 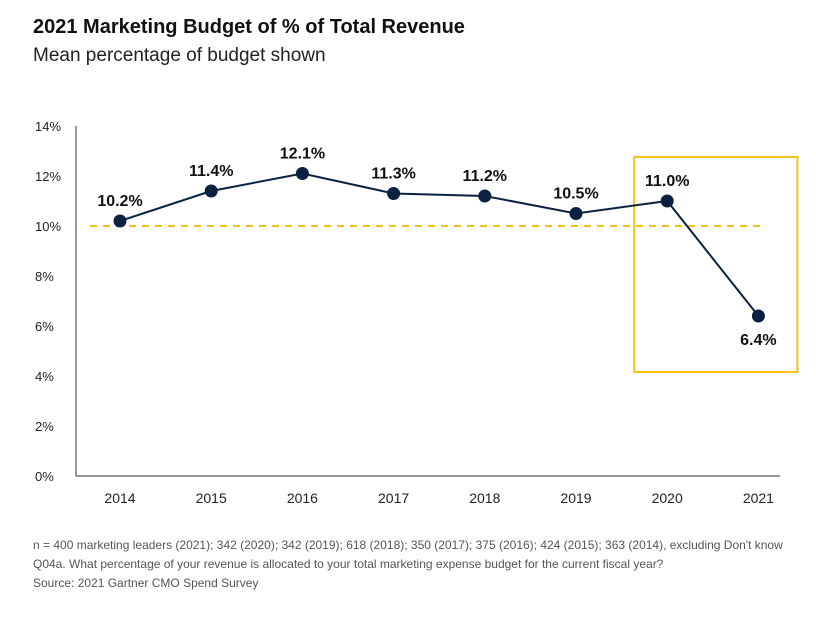 I want to click on data-label: 6.4%, so click(x=758, y=340).